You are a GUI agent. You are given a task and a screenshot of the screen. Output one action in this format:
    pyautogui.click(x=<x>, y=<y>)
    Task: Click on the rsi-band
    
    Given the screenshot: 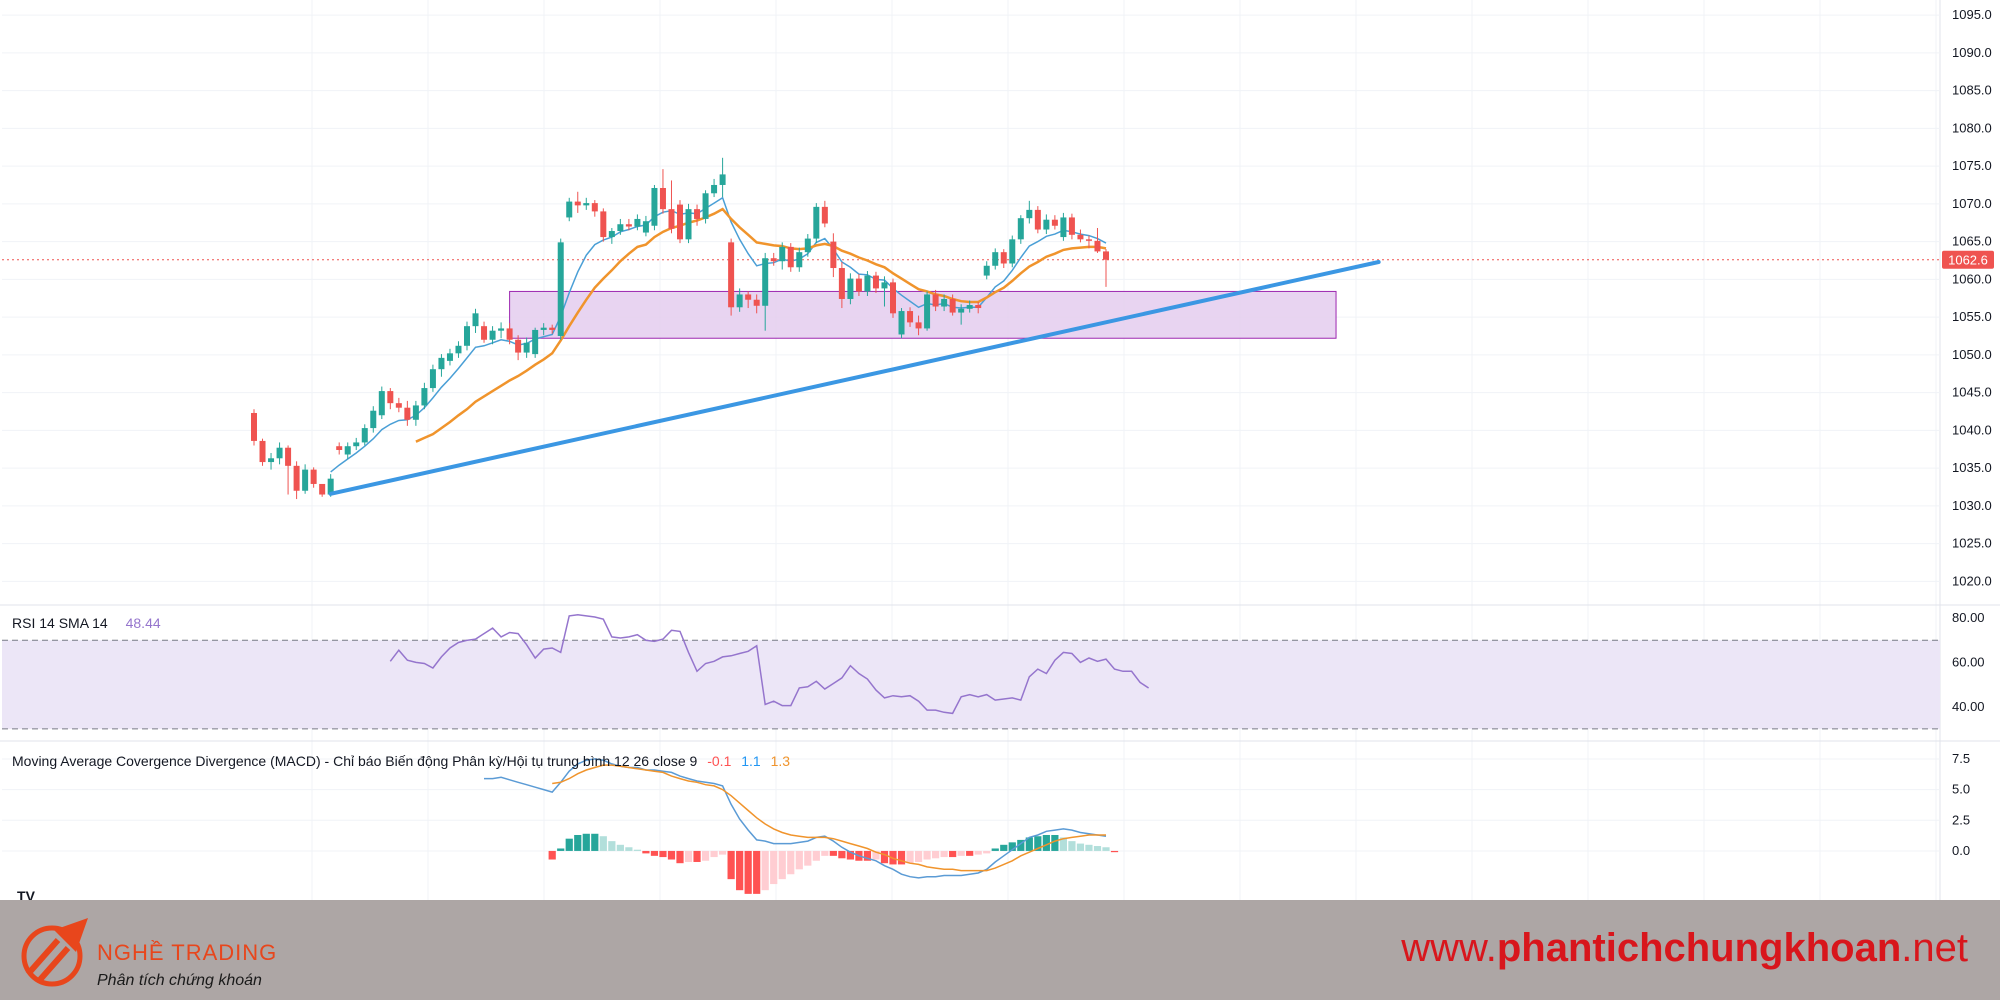 What is the action you would take?
    pyautogui.click(x=971, y=684)
    